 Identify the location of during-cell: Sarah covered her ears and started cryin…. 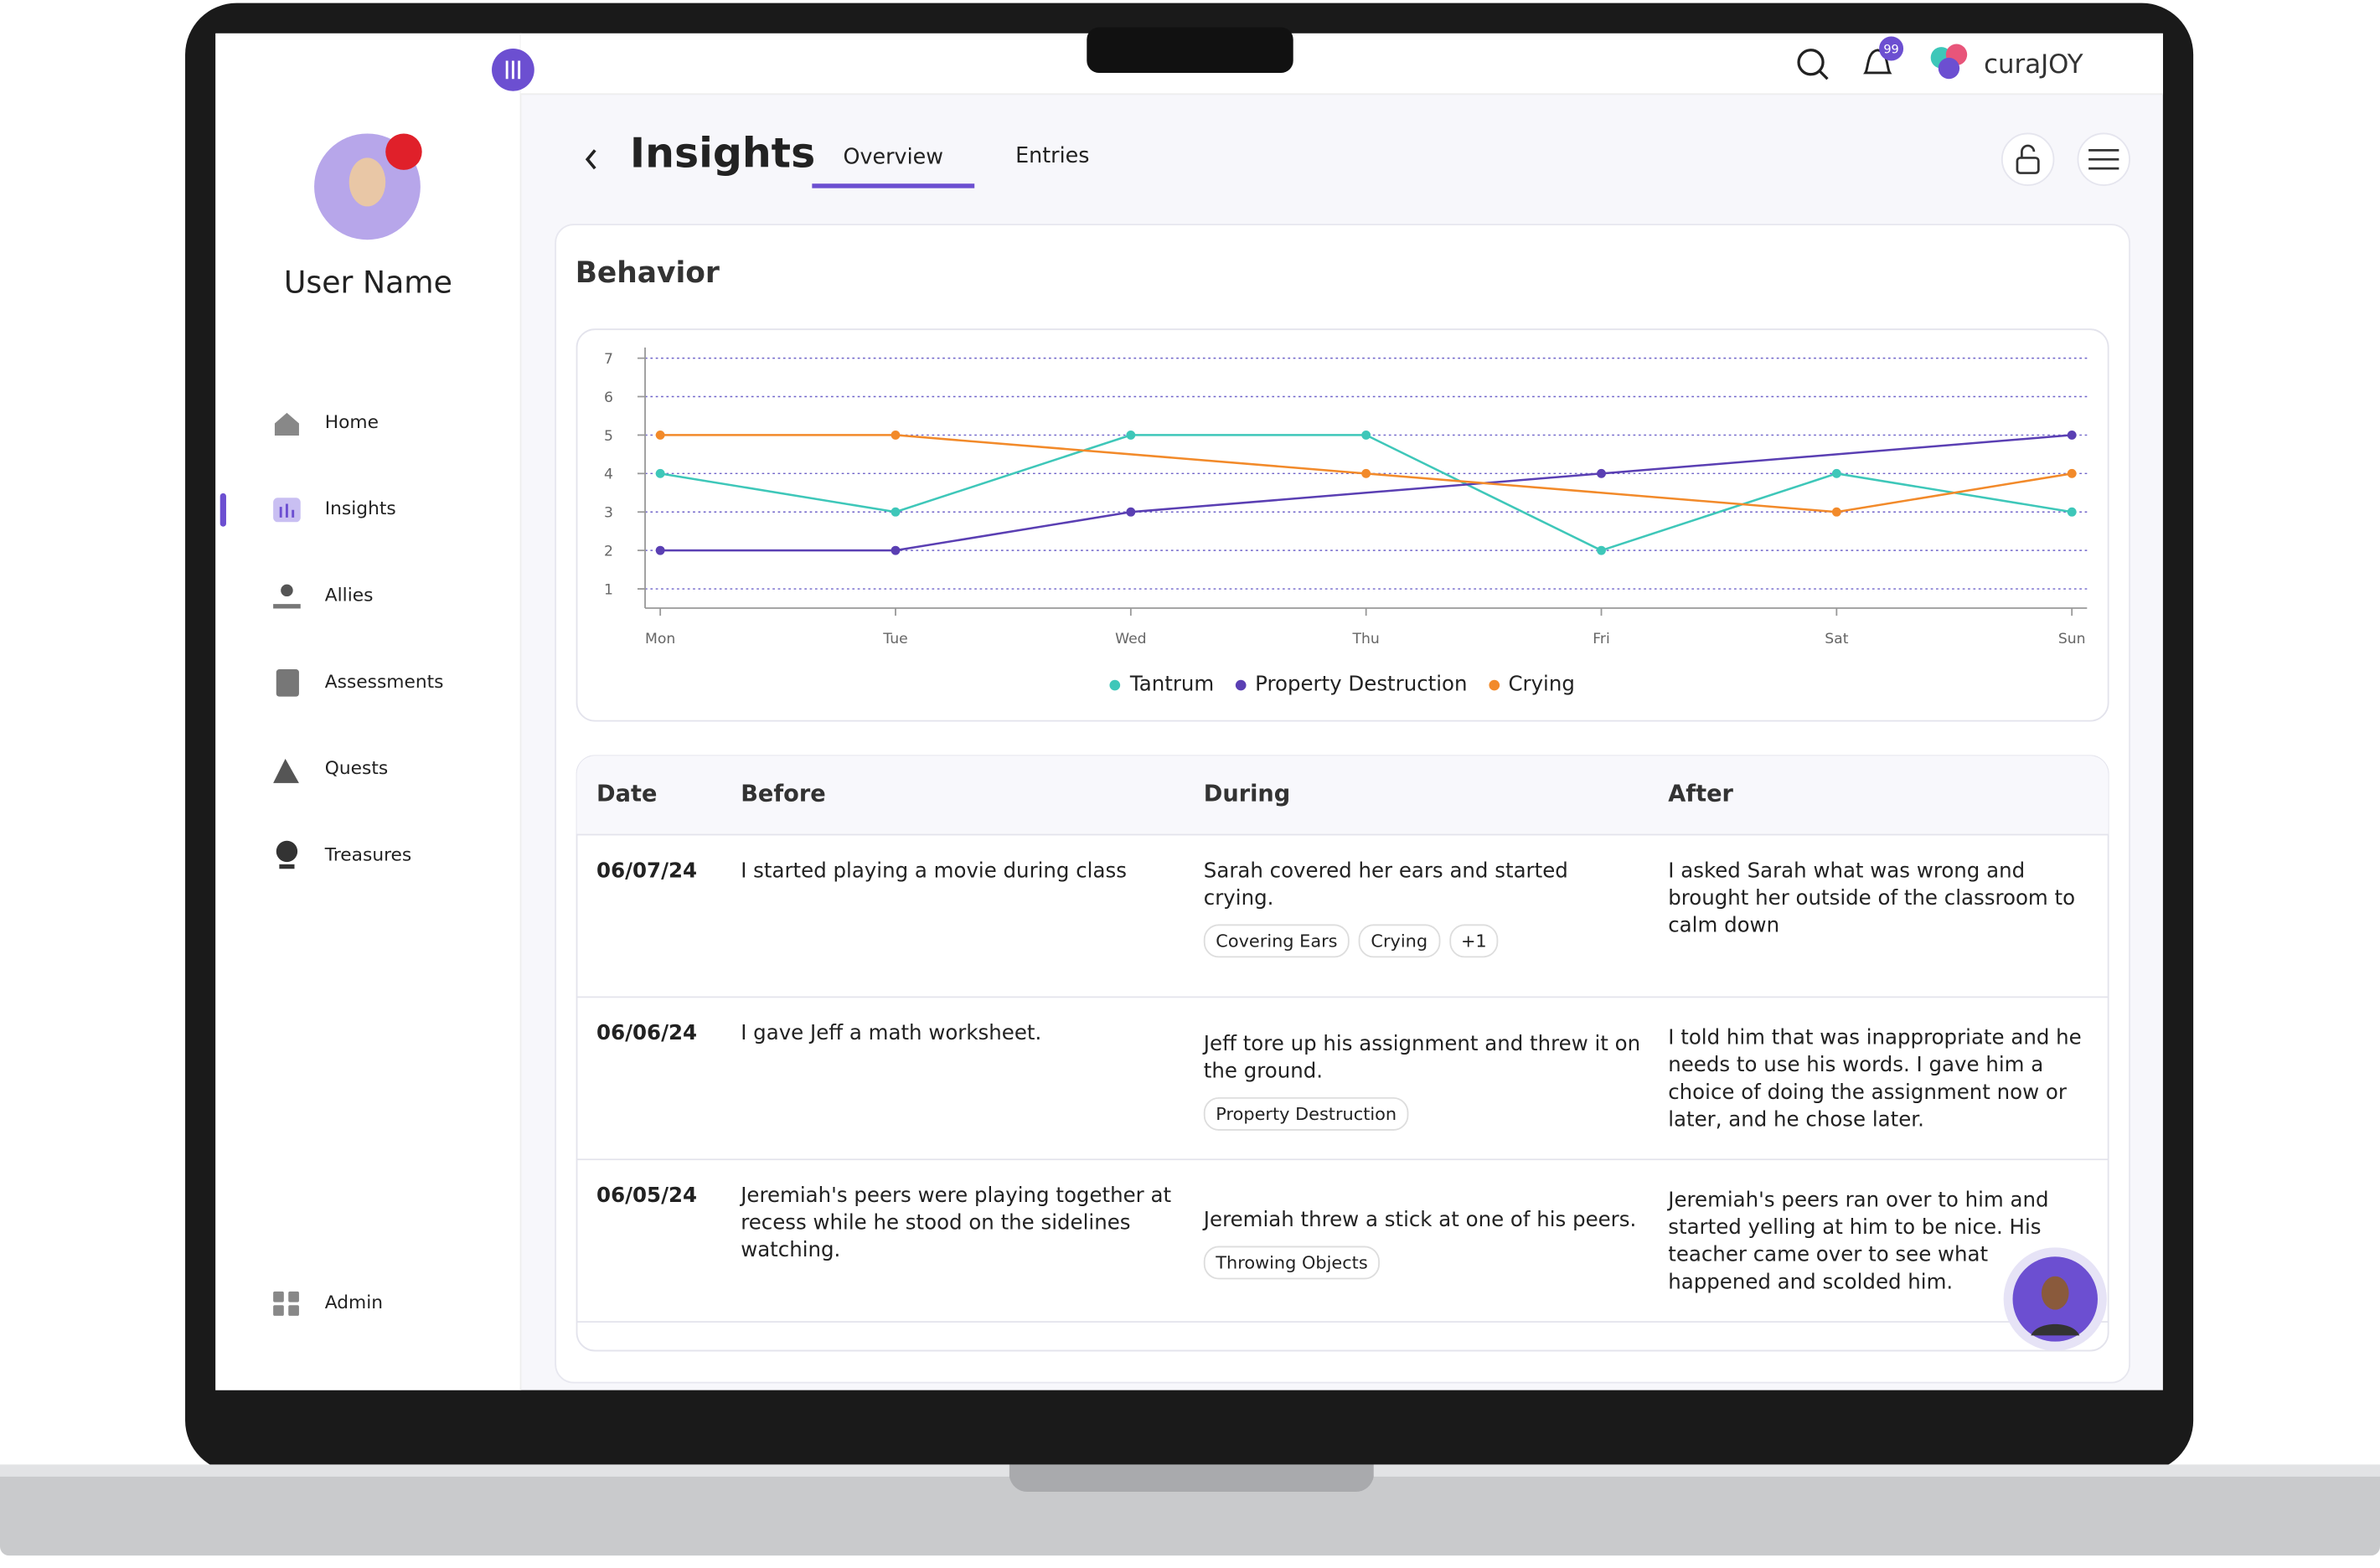
(1423, 908).